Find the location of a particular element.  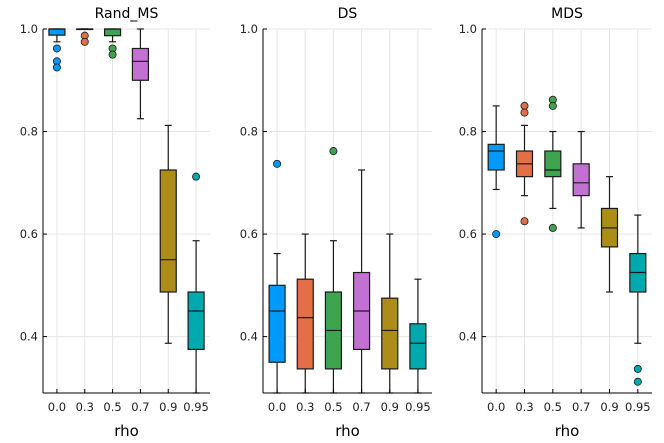

panel-title: MDS is located at coordinates (567, 14).